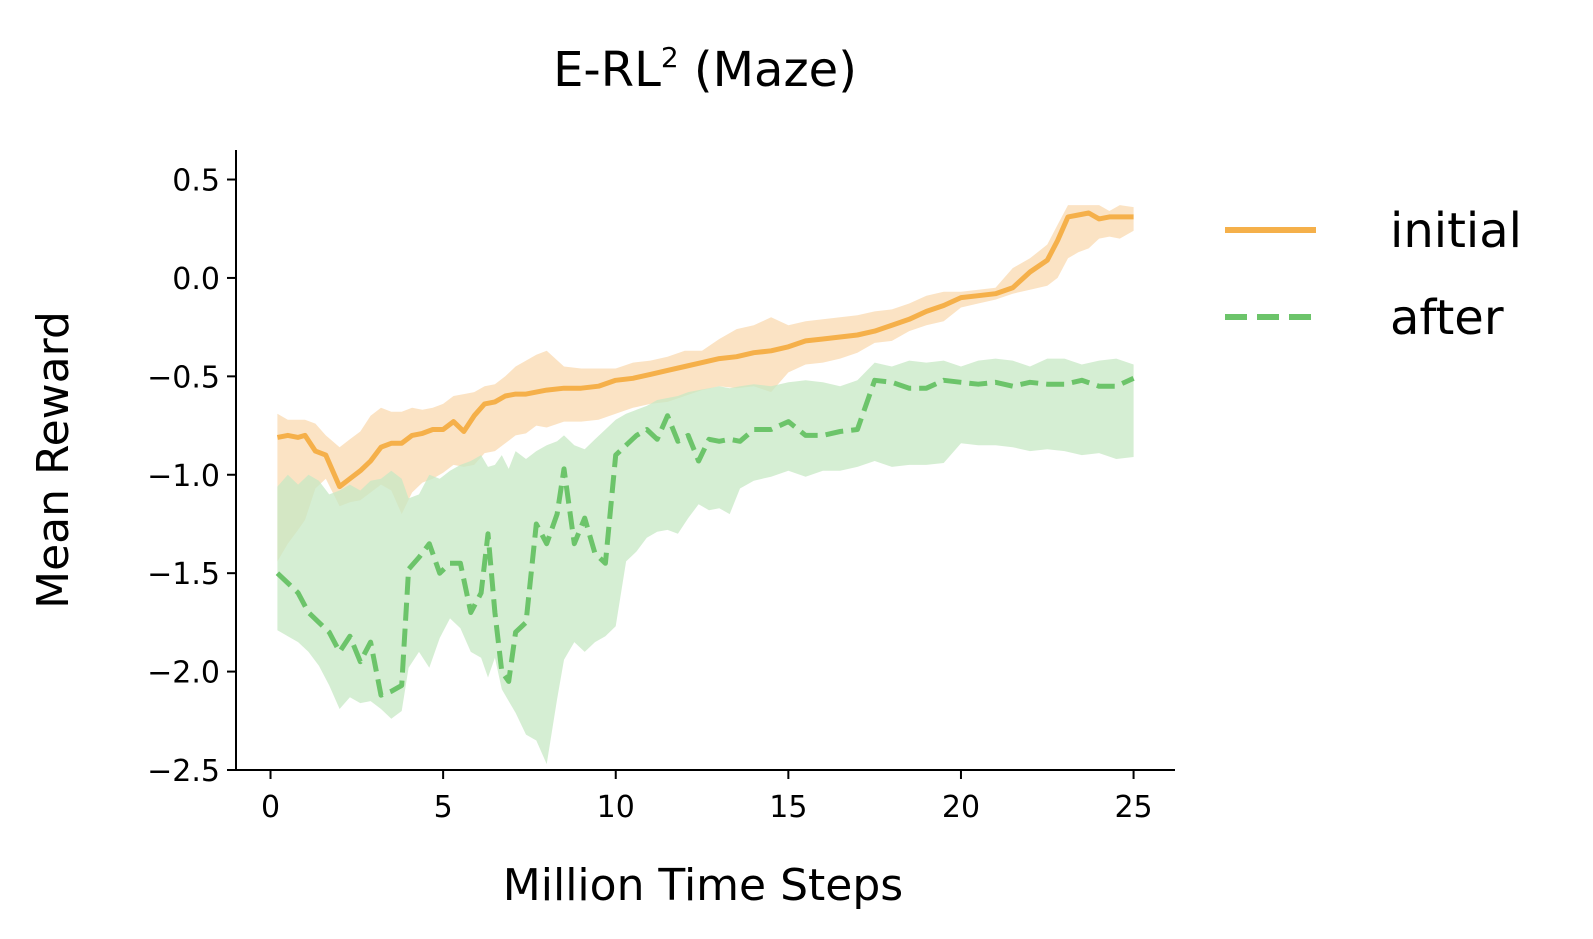  Describe the element at coordinates (788, 807) in the screenshot. I see `x-tick-label: 15` at that location.